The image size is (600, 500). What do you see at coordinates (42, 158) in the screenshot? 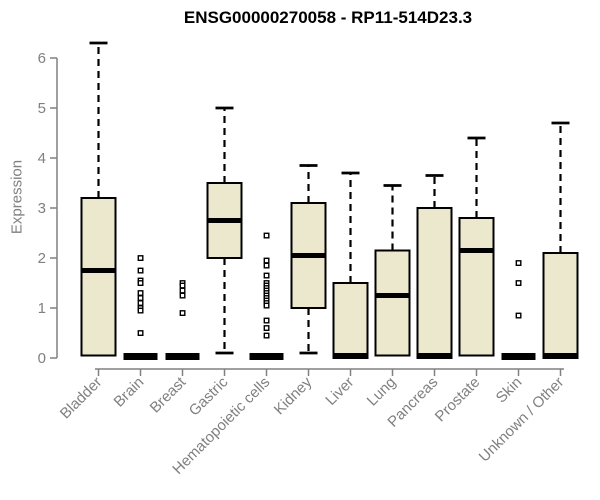
I see `y-tick-label: 4` at bounding box center [42, 158].